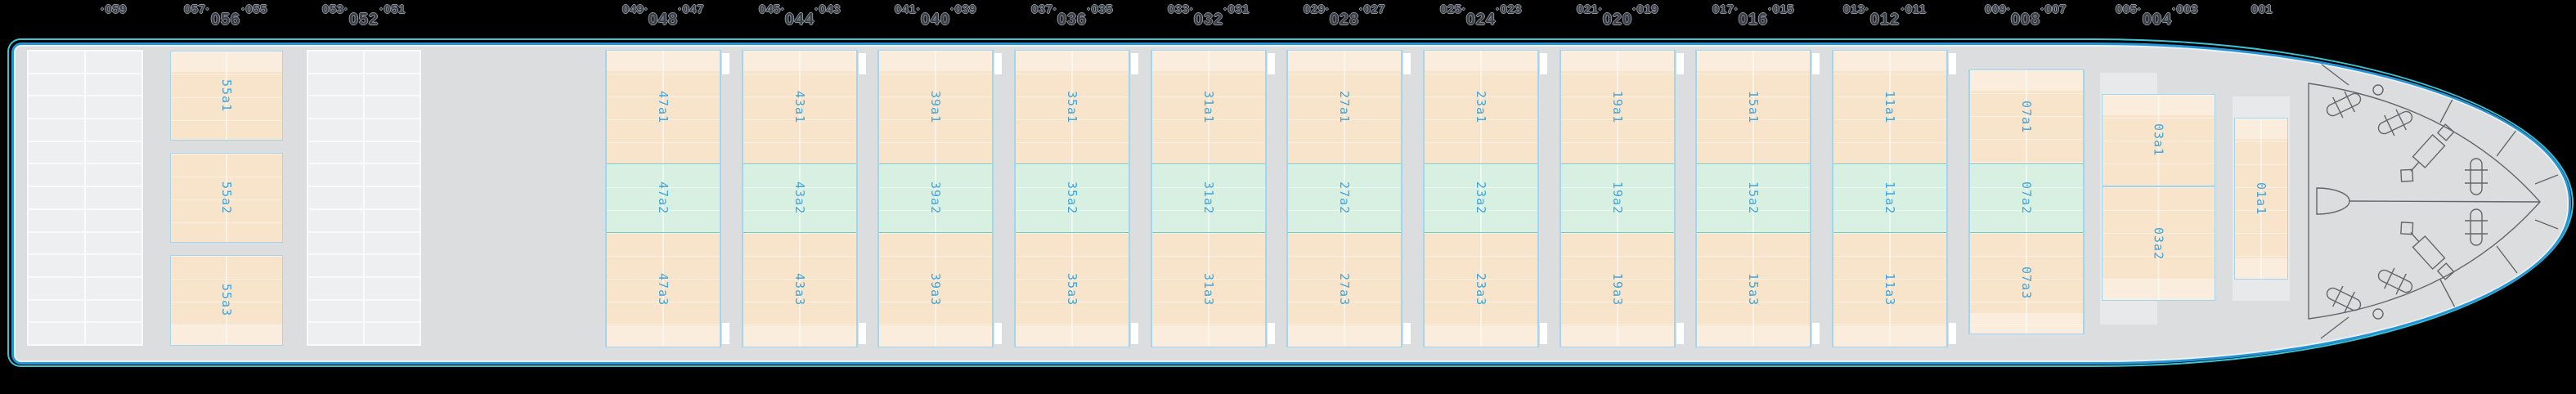 The image size is (2576, 394). What do you see at coordinates (1072, 290) in the screenshot?
I see `bay-block-35a3: 35a3` at bounding box center [1072, 290].